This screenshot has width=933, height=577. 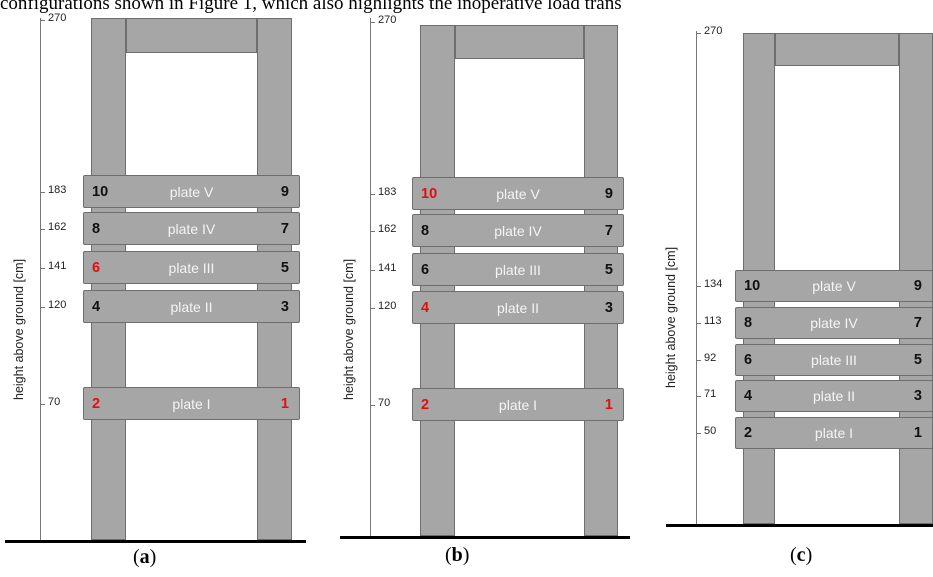 What do you see at coordinates (710, 394) in the screenshot?
I see `tick-label-height: 71` at bounding box center [710, 394].